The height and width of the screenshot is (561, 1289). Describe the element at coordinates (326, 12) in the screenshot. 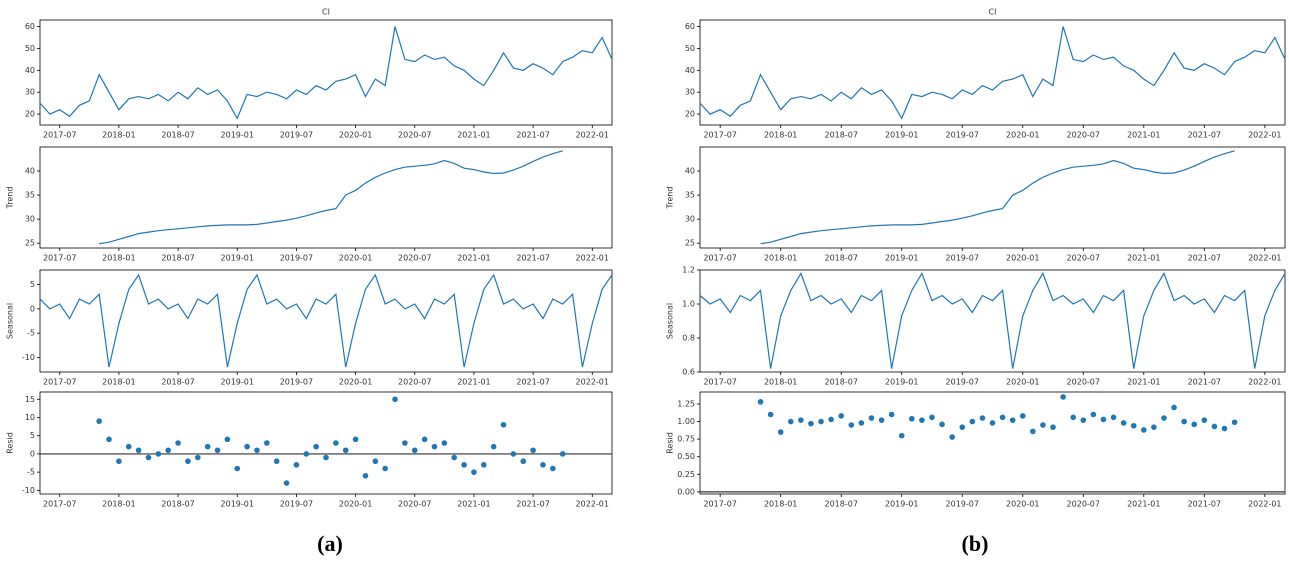

I see `chart-title: CI` at that location.